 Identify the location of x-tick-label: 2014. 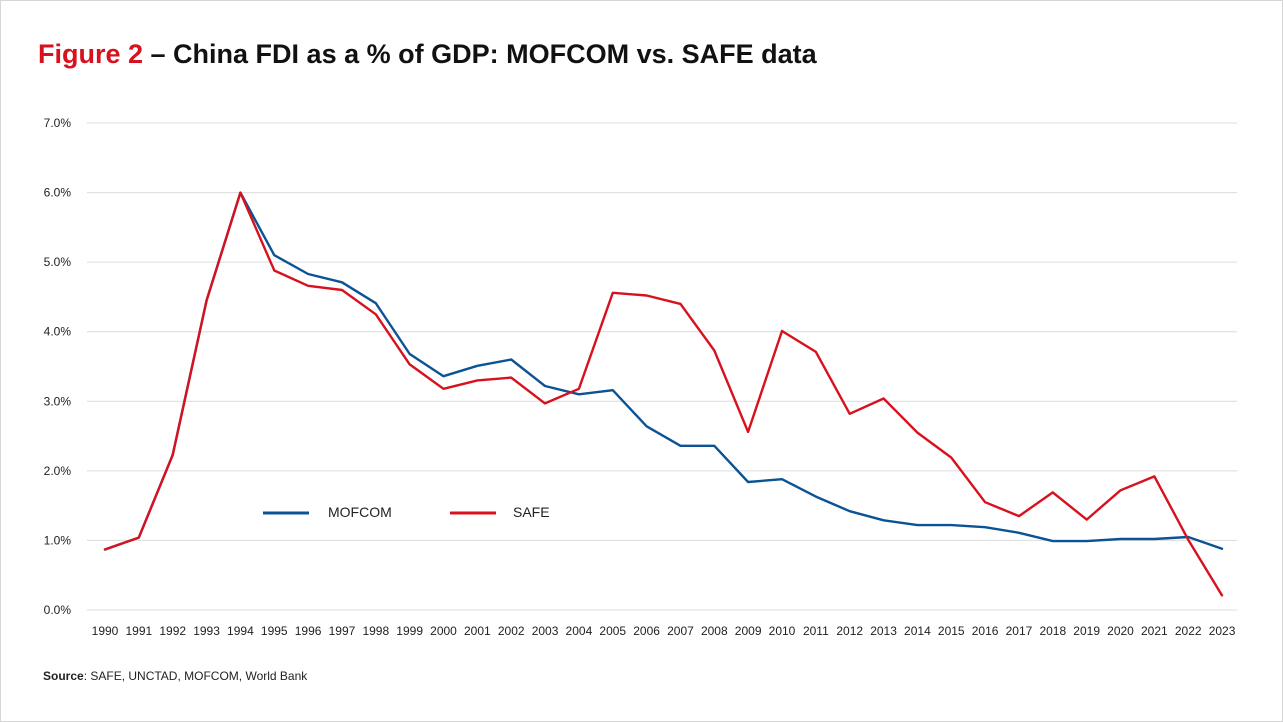
(917, 631).